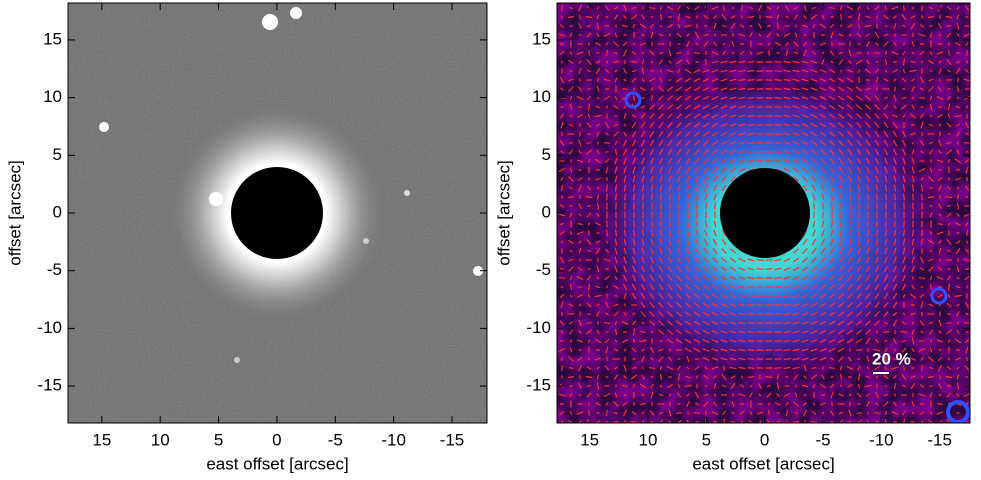  Describe the element at coordinates (54, 269) in the screenshot. I see `y-tick-label: -5` at that location.